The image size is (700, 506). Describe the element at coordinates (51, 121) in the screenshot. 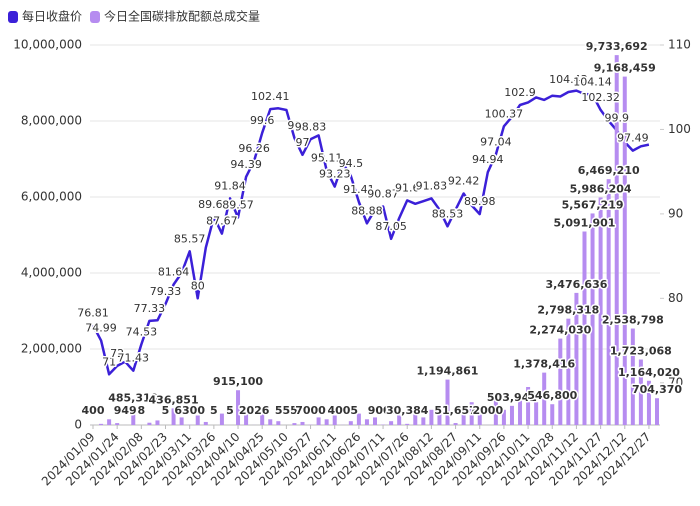

I see `y-tick-label: 8,000,000` at that location.